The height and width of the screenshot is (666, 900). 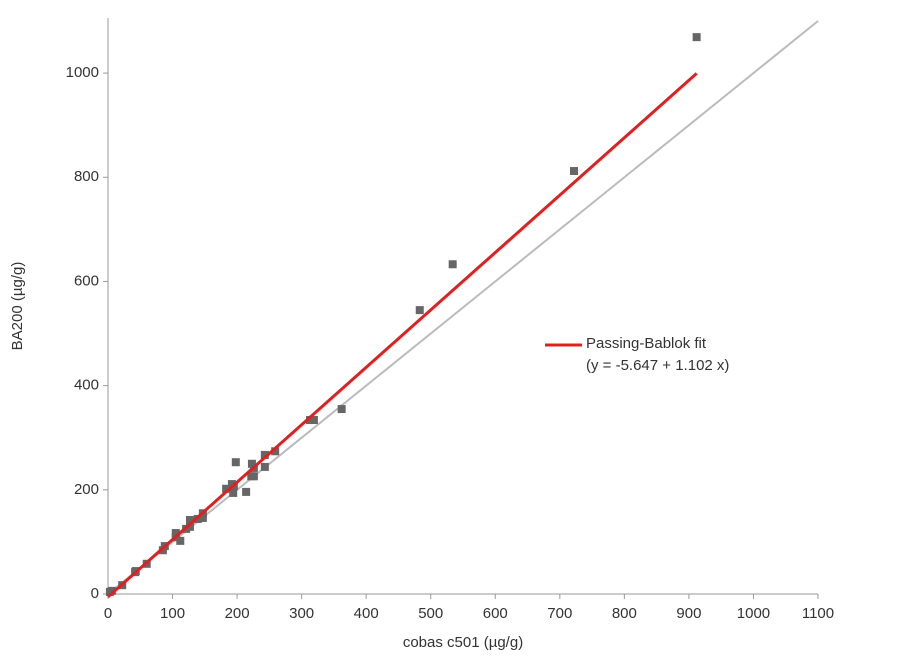 What do you see at coordinates (108, 613) in the screenshot?
I see `x-tick-label: 0` at bounding box center [108, 613].